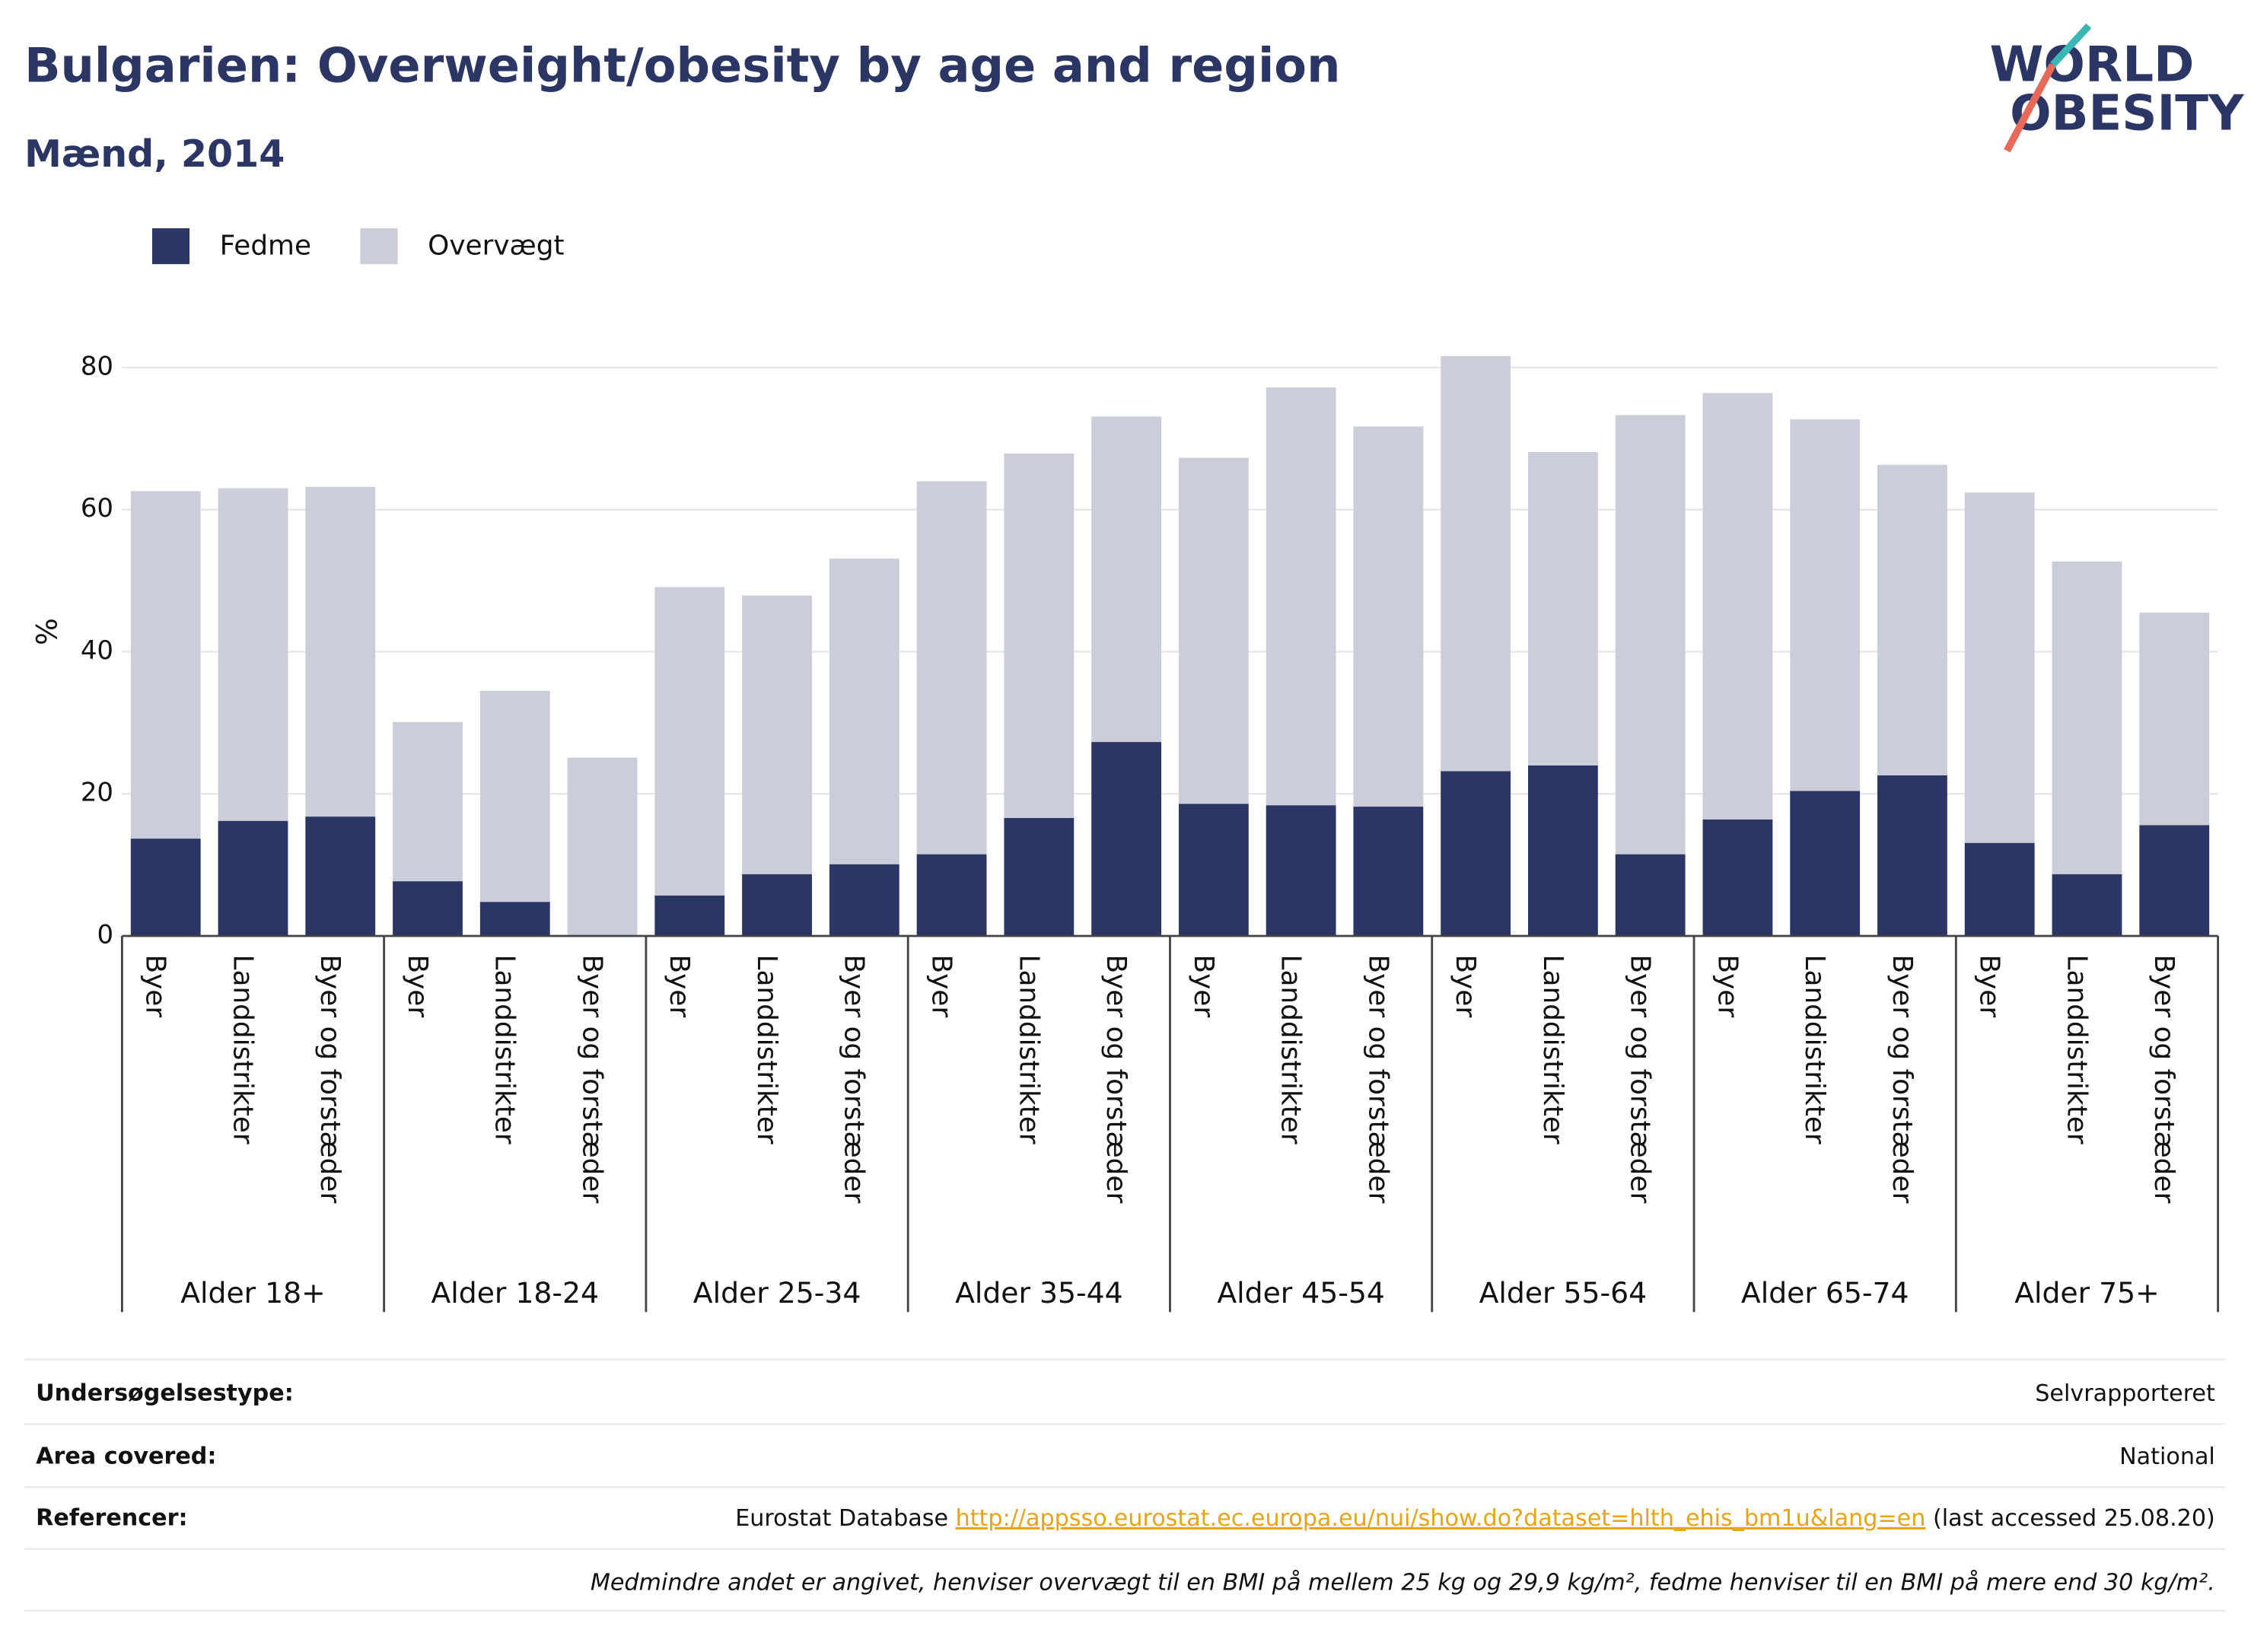 The height and width of the screenshot is (1652, 2251). I want to click on footer-value-text: Selvrapporteret, so click(2125, 1393).